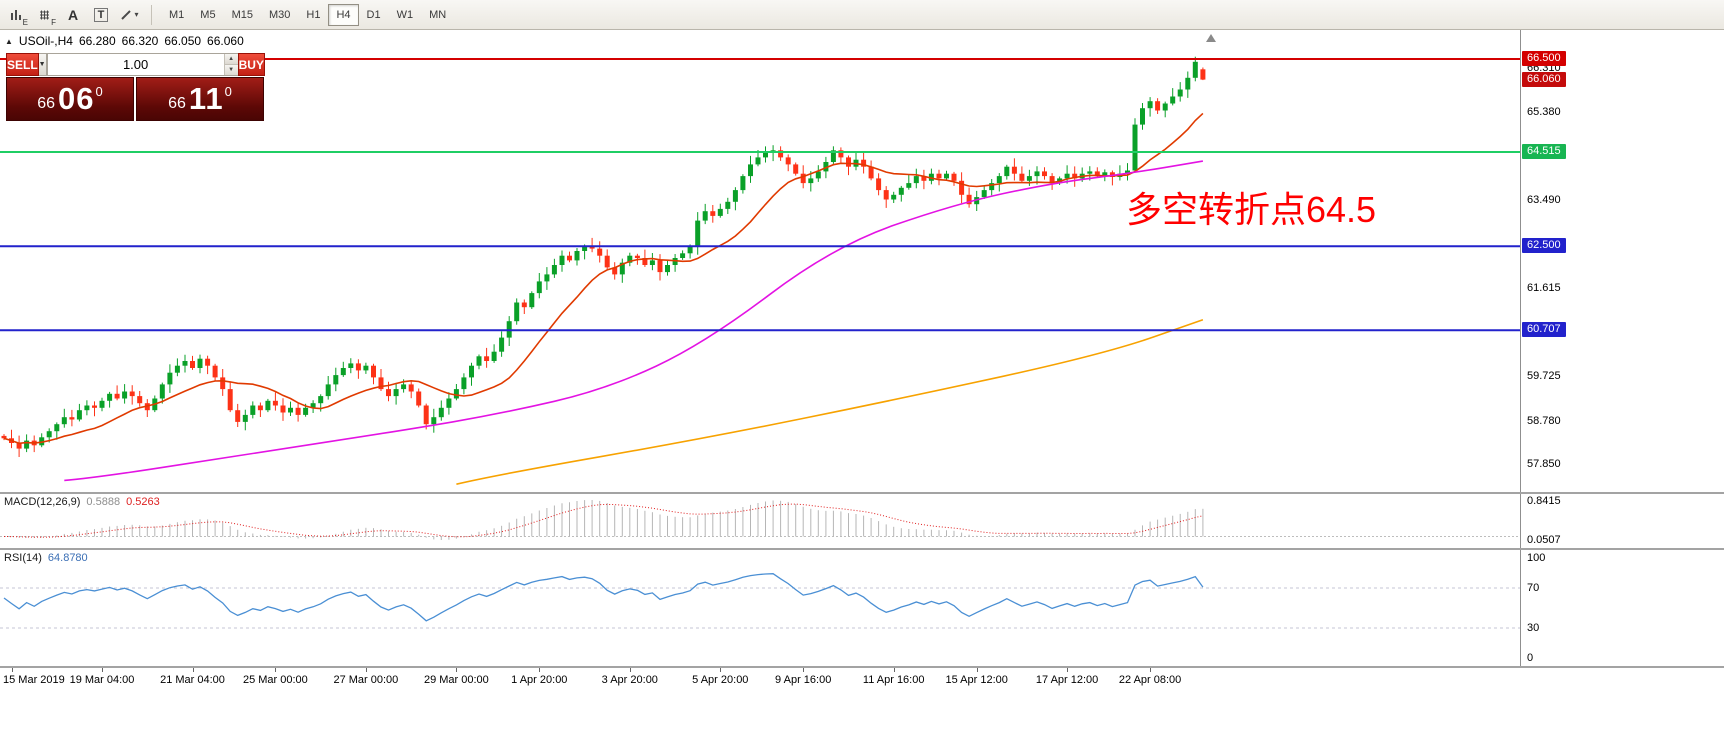 Image resolution: width=1724 pixels, height=755 pixels. What do you see at coordinates (177, 103) in the screenshot?
I see `ask-prefix: 66` at bounding box center [177, 103].